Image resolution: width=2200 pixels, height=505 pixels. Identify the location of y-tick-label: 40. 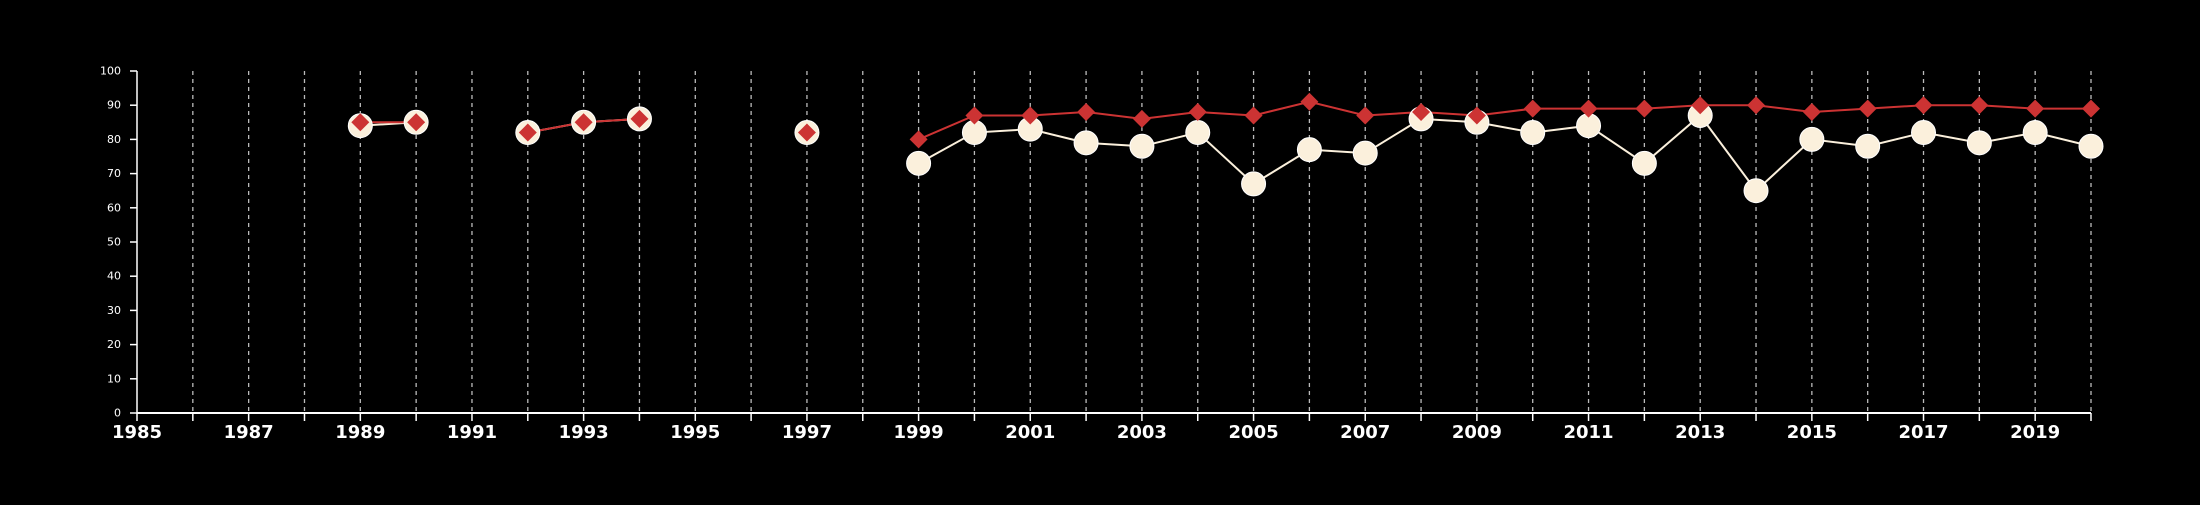
(114, 276).